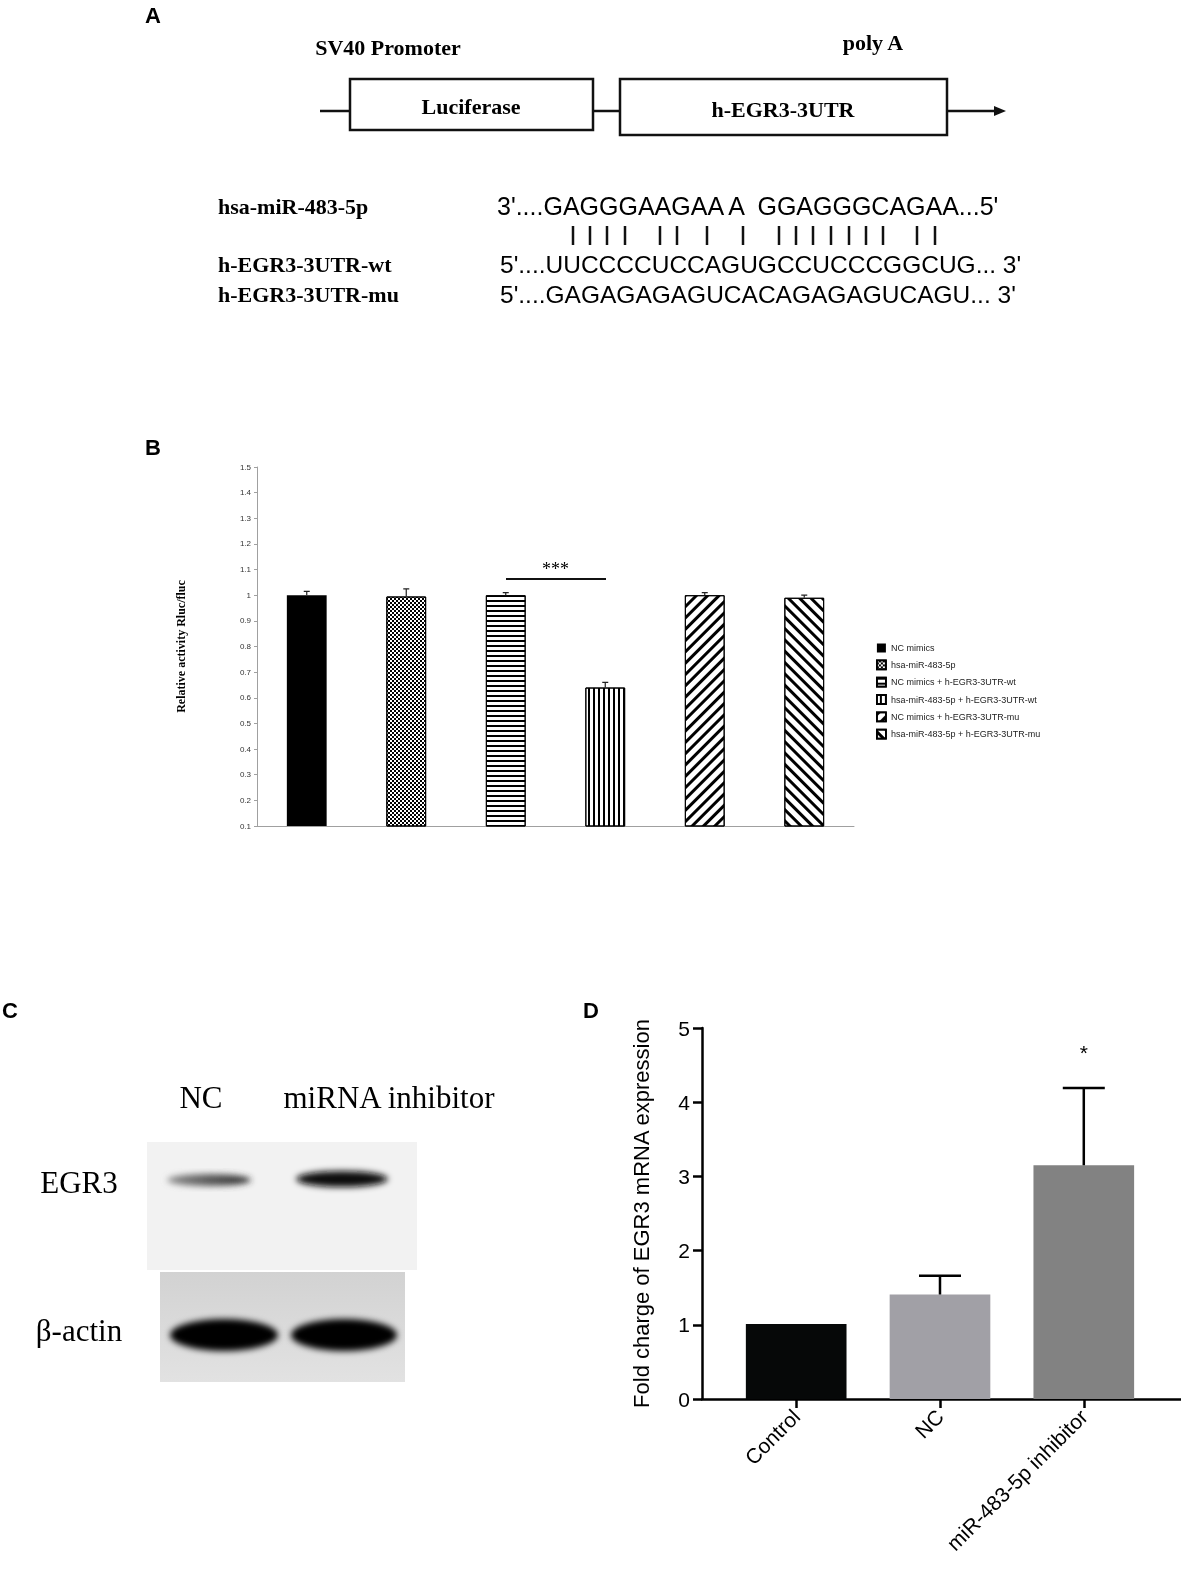 The image size is (1181, 1579). What do you see at coordinates (245, 775) in the screenshot?
I see `y-tick-label: 0.3` at bounding box center [245, 775].